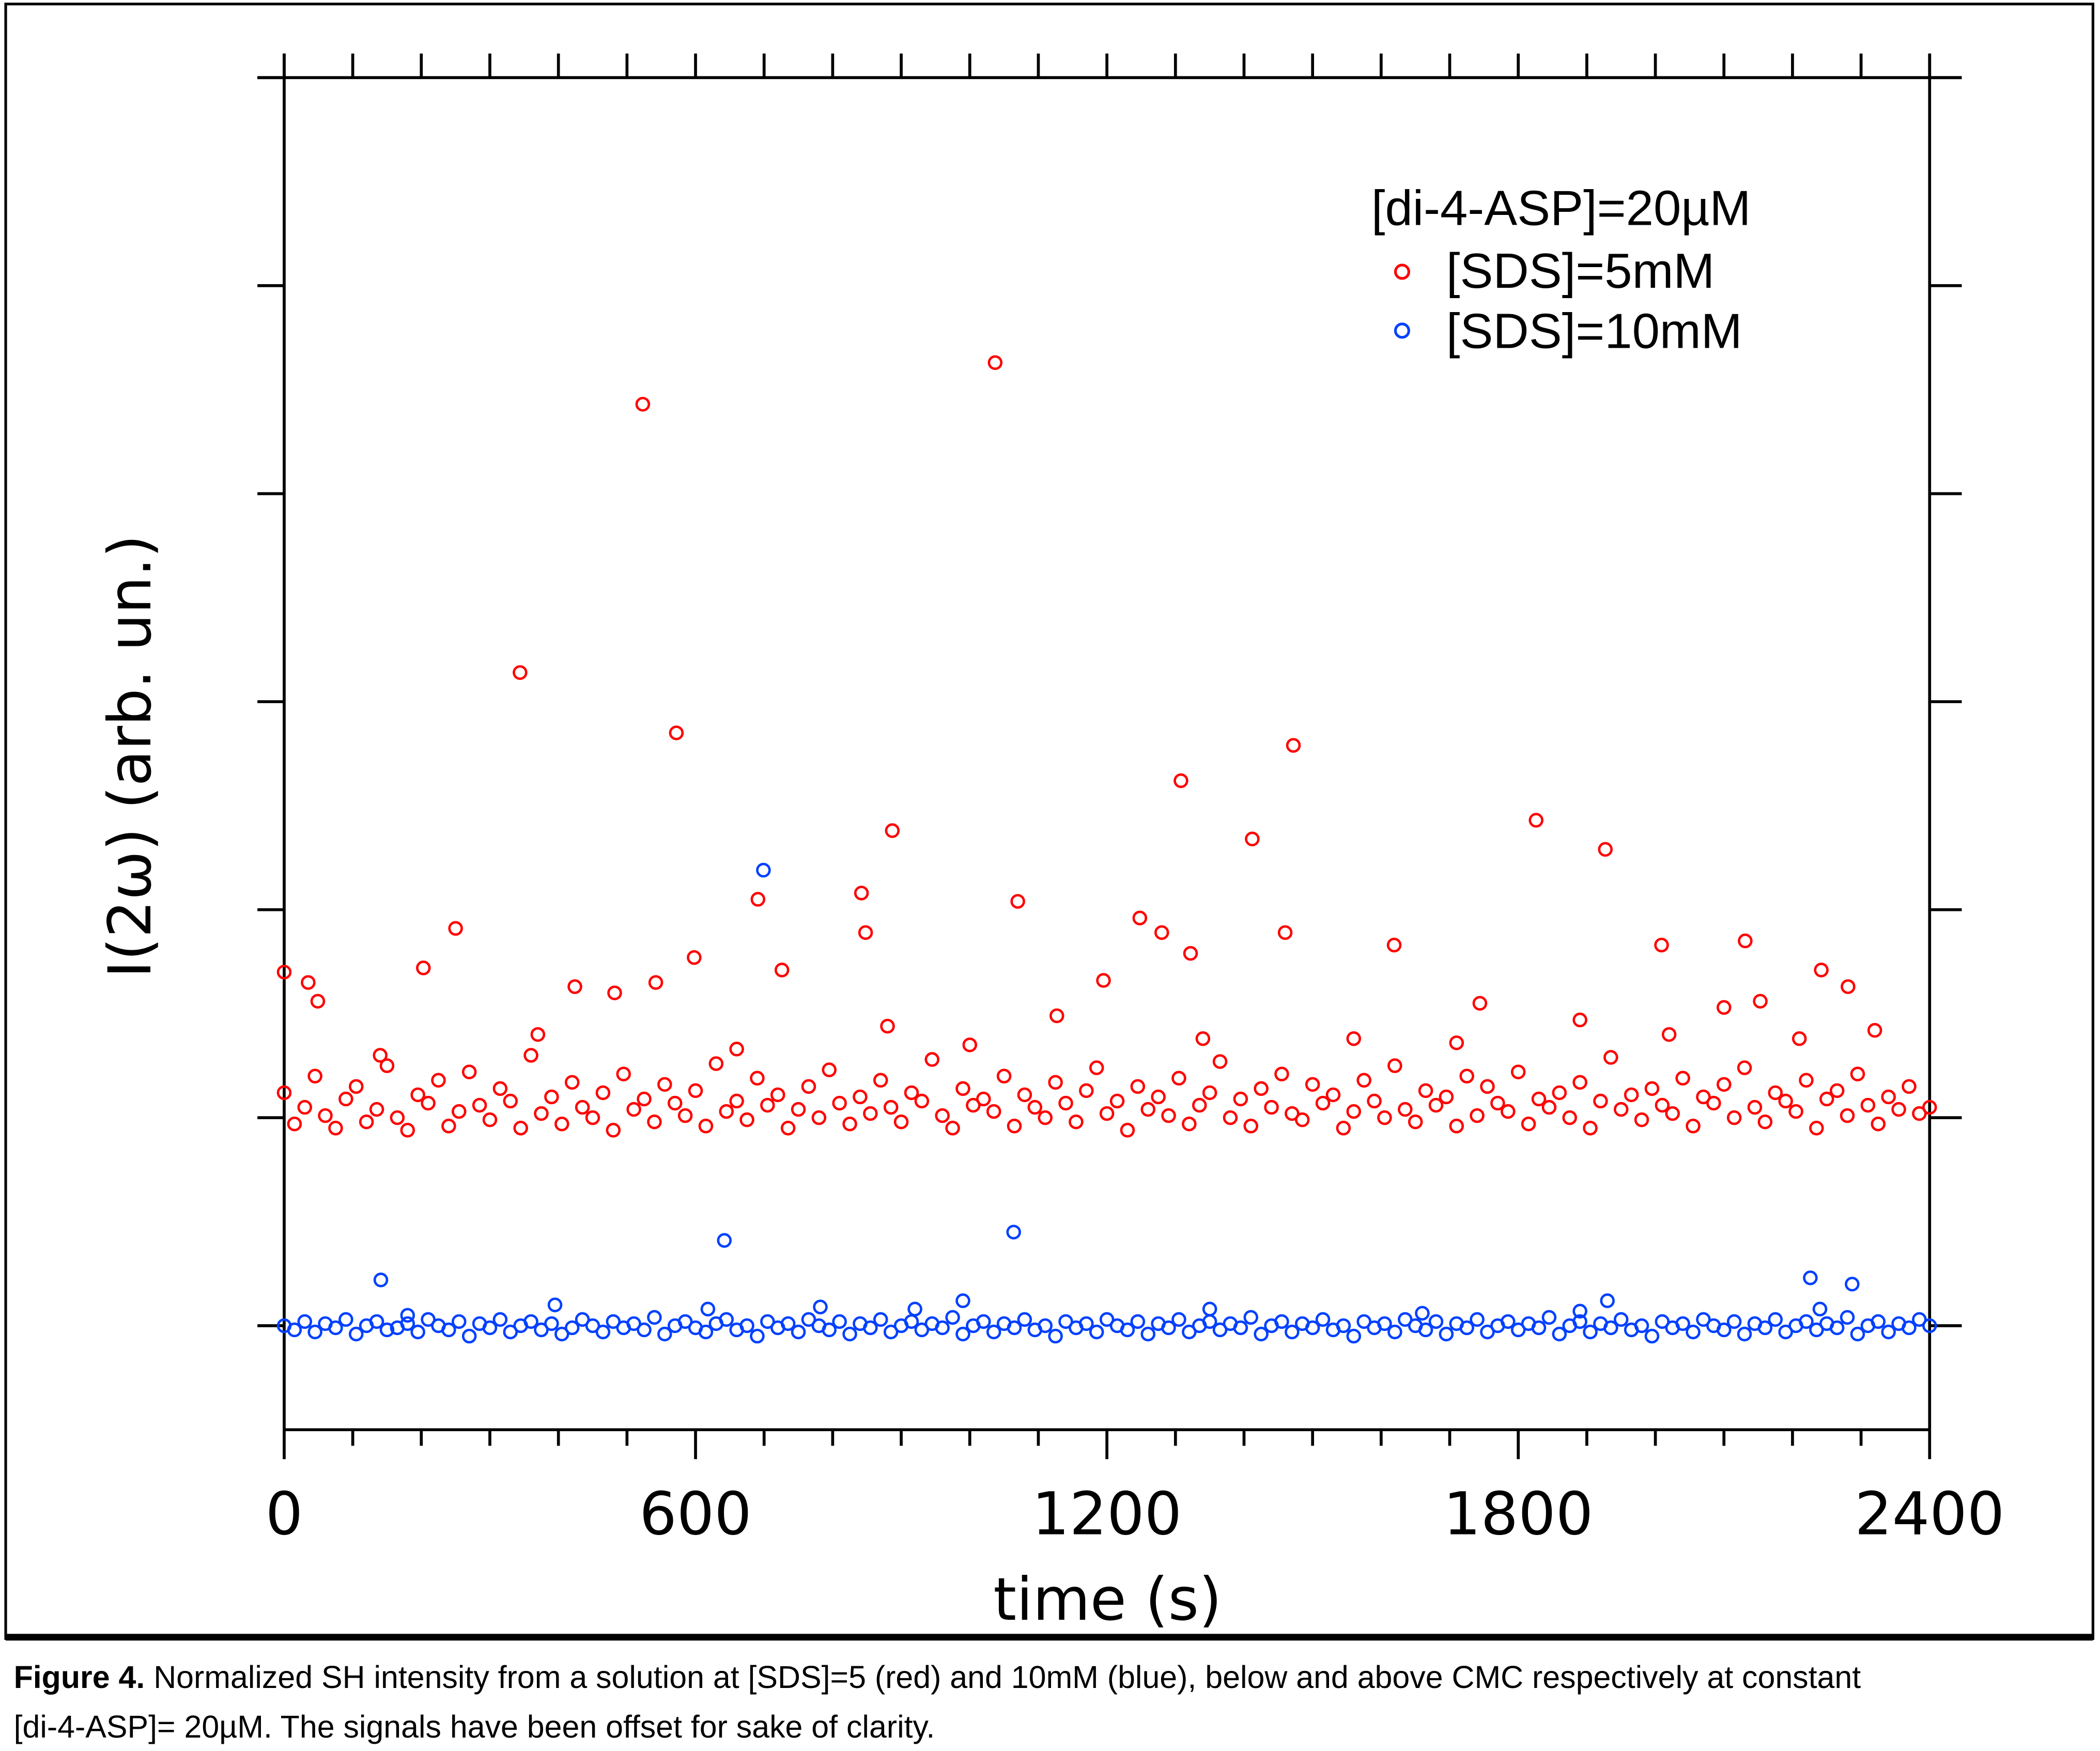  Describe the element at coordinates (1402, 330) in the screenshot. I see `legend-marker-sds-10mm` at that location.